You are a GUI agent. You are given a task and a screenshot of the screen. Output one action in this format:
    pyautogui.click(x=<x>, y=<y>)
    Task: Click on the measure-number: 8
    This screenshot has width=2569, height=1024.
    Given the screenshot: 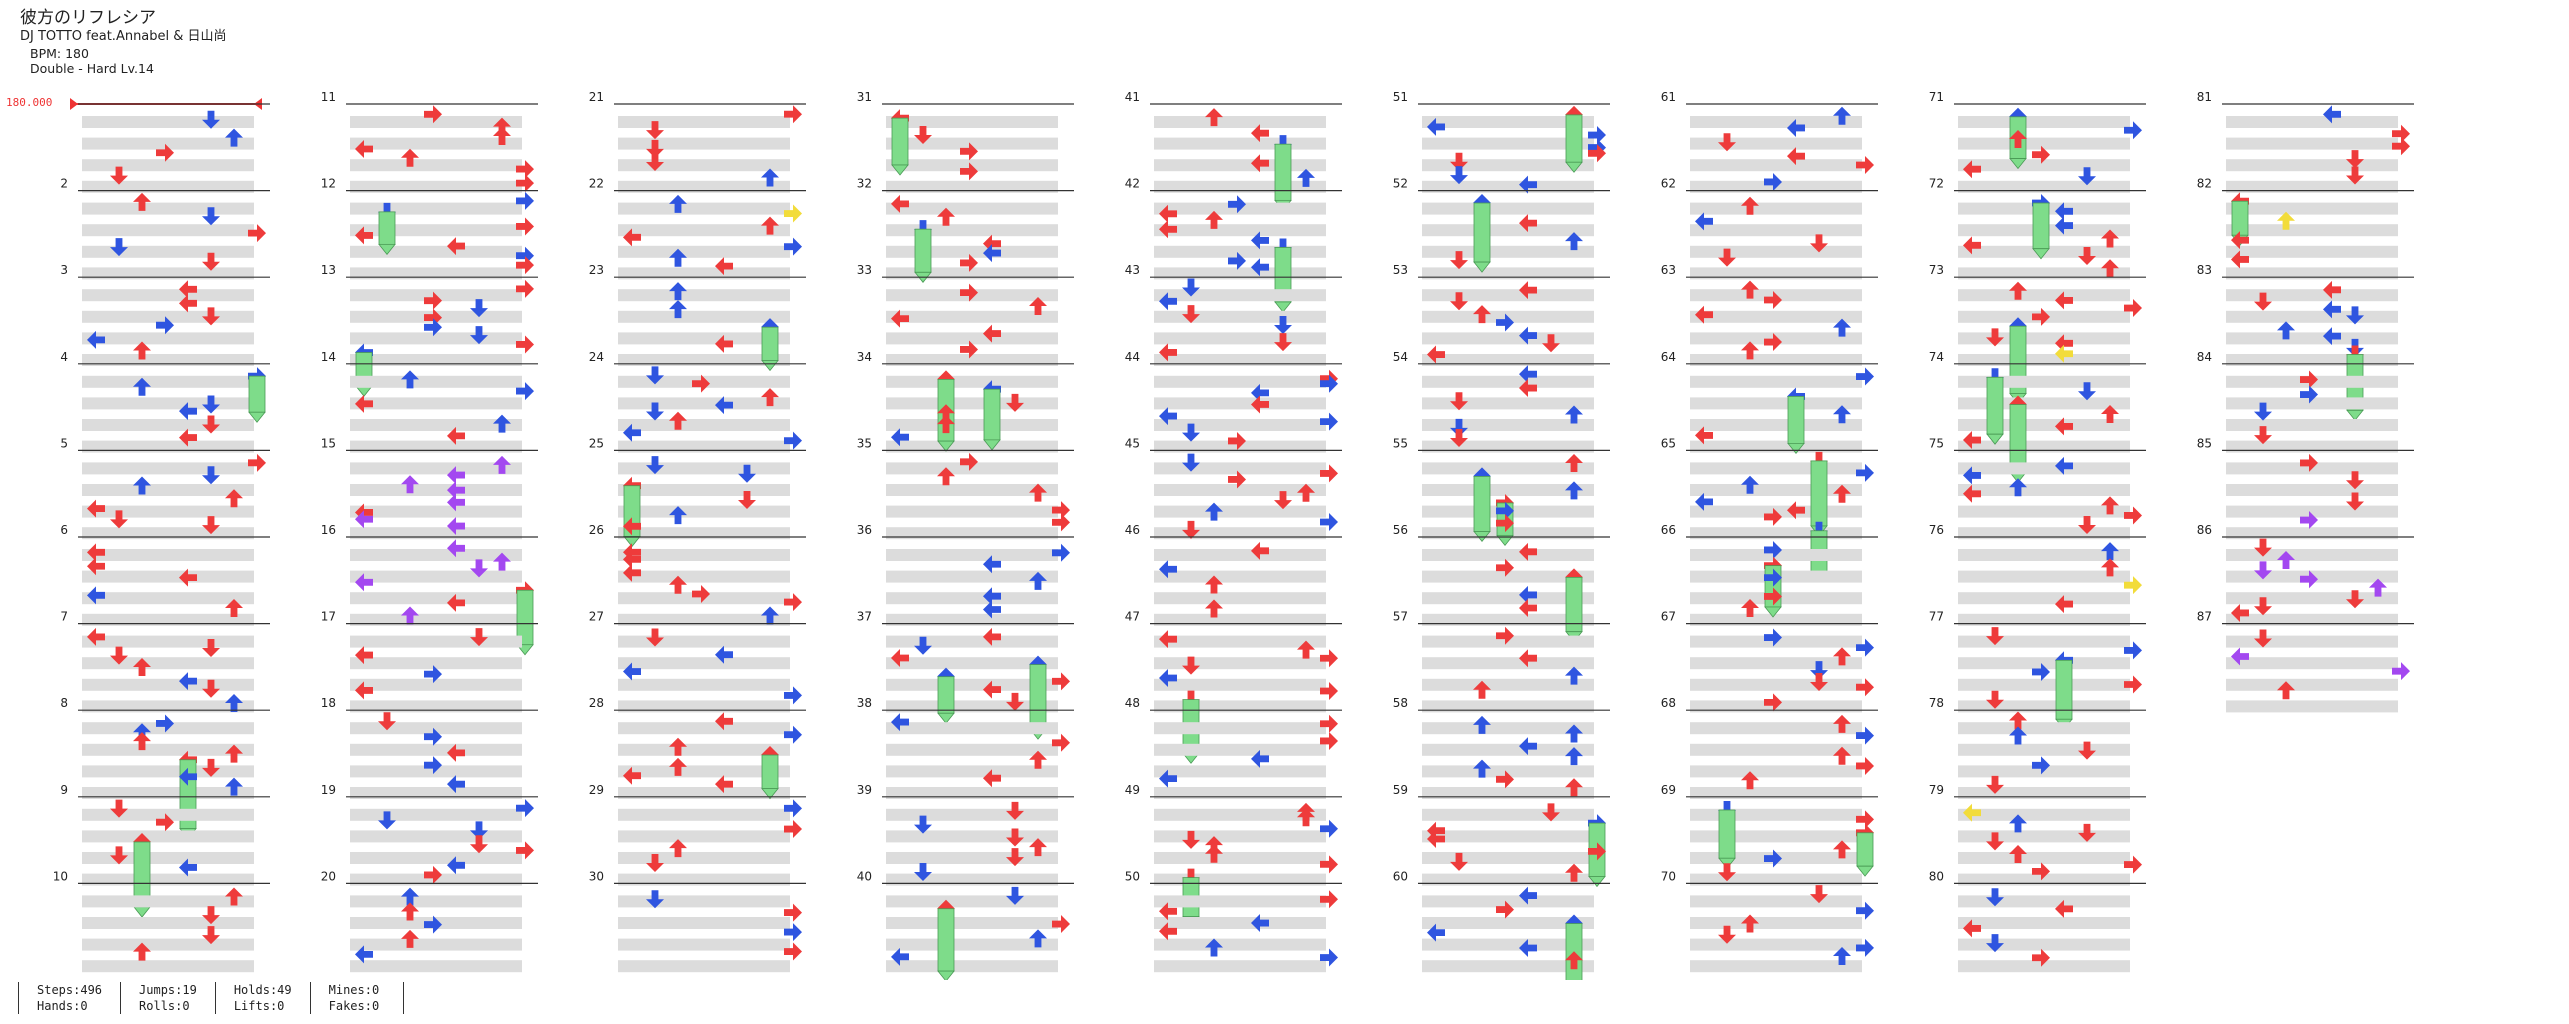 What is the action you would take?
    pyautogui.click(x=64, y=703)
    